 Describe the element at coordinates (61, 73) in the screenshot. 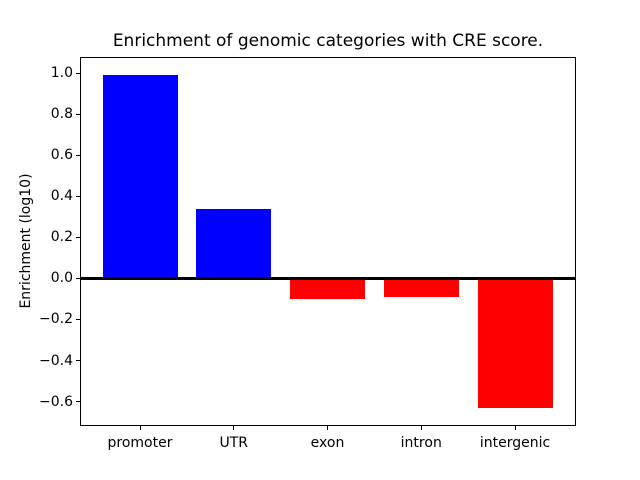

I see `y-tick-label: 1.0` at that location.